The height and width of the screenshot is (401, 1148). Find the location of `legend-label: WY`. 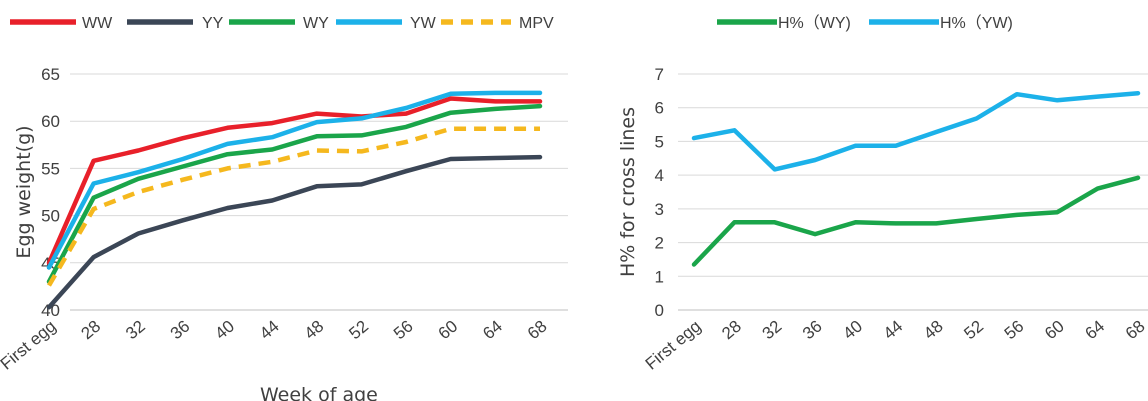

legend-label: WY is located at coordinates (316, 23).